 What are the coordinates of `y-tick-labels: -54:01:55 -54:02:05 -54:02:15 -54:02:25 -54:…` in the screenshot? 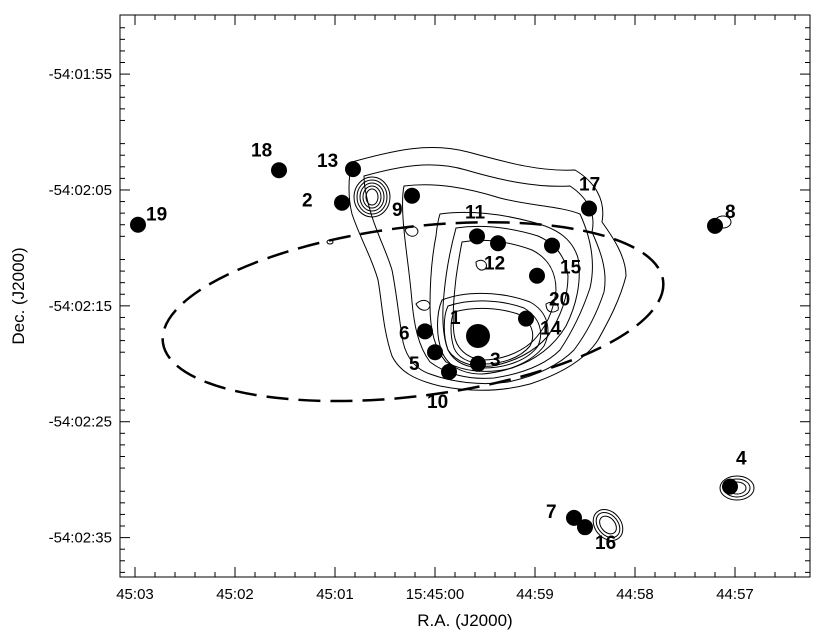 It's located at (80, 306).